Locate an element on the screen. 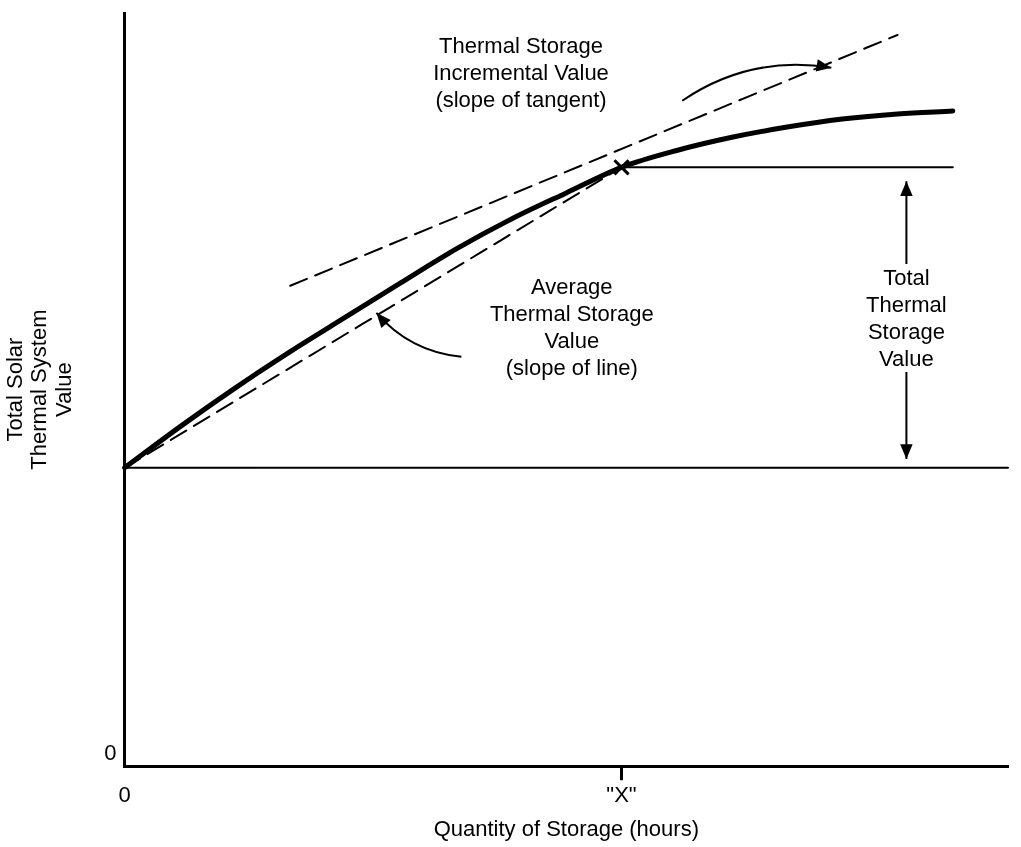  annotation: Average Thermal Storage Value (slope of line) is located at coordinates (571, 327).